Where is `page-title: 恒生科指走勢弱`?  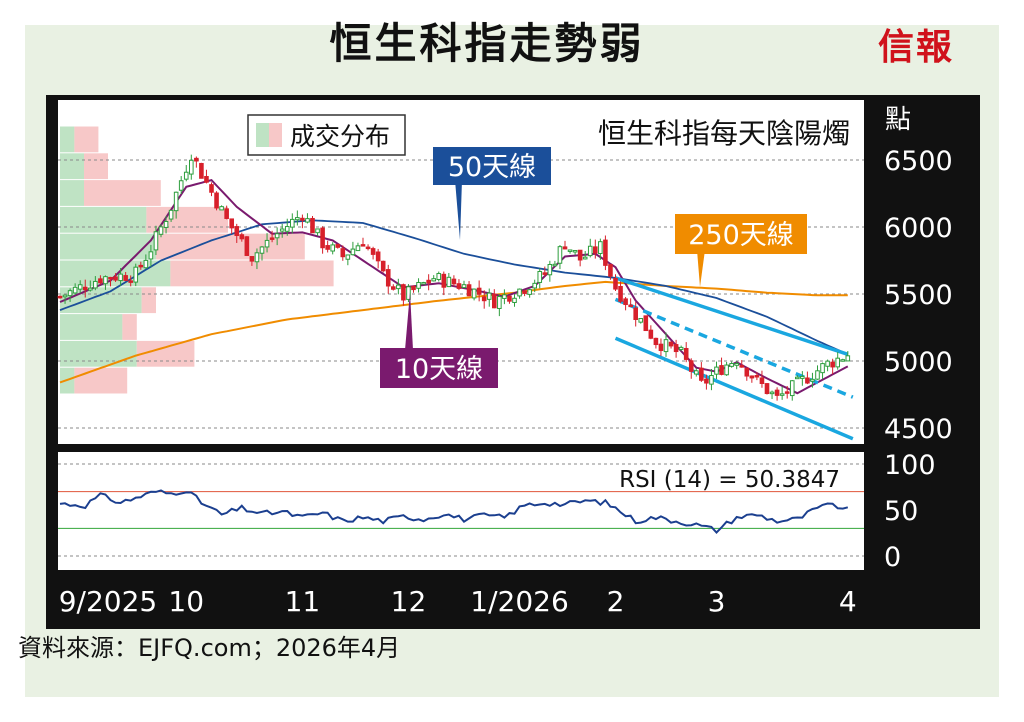
page-title: 恒生科指走勢弱 is located at coordinates (487, 43).